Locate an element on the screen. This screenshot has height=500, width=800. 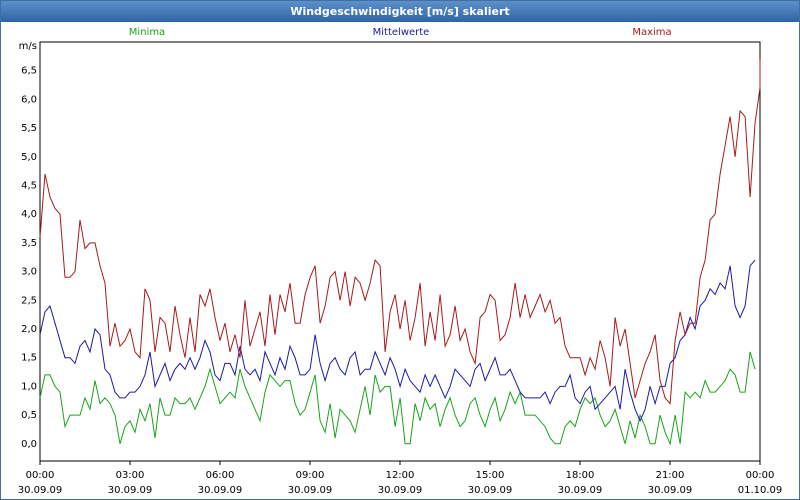
y-tick-label: 6,5 is located at coordinates (29, 71).